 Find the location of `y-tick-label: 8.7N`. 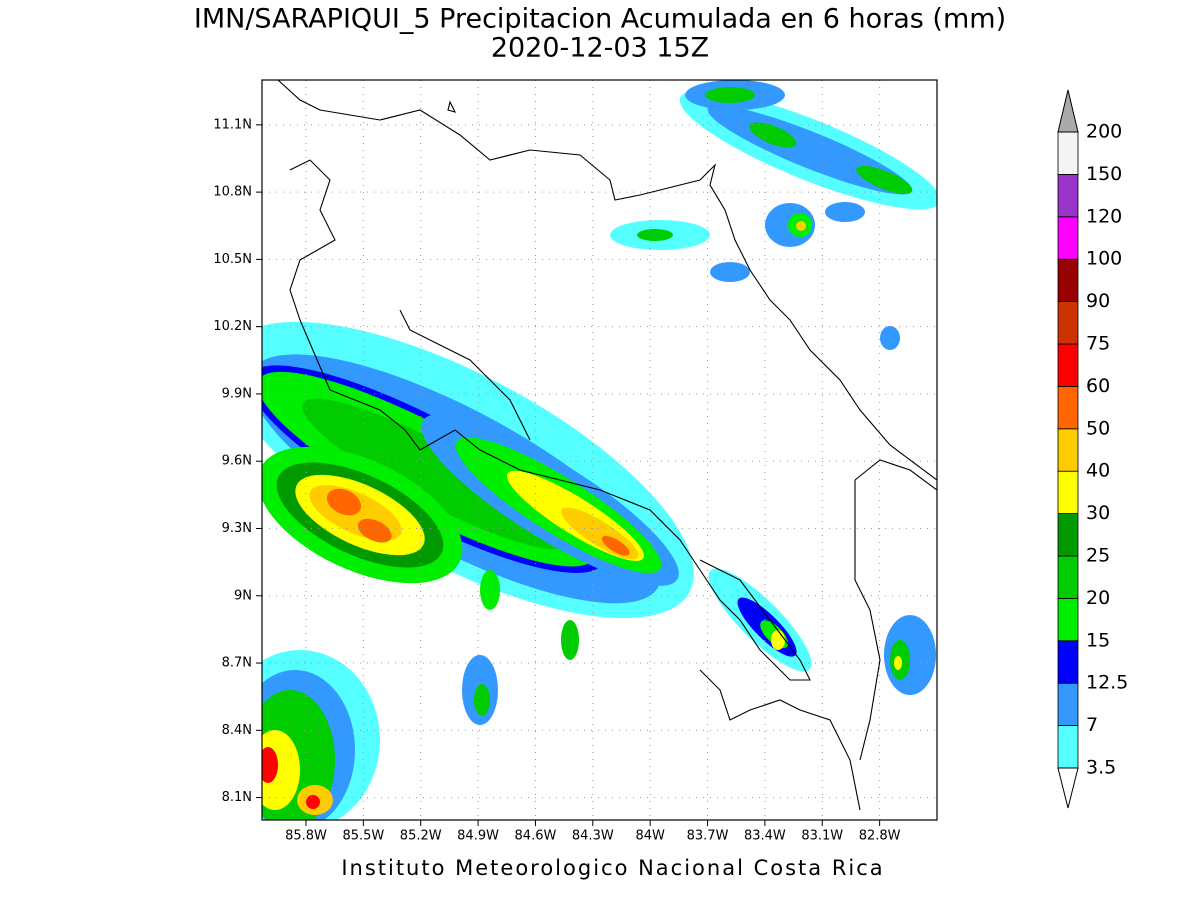

y-tick-label: 8.7N is located at coordinates (237, 663).